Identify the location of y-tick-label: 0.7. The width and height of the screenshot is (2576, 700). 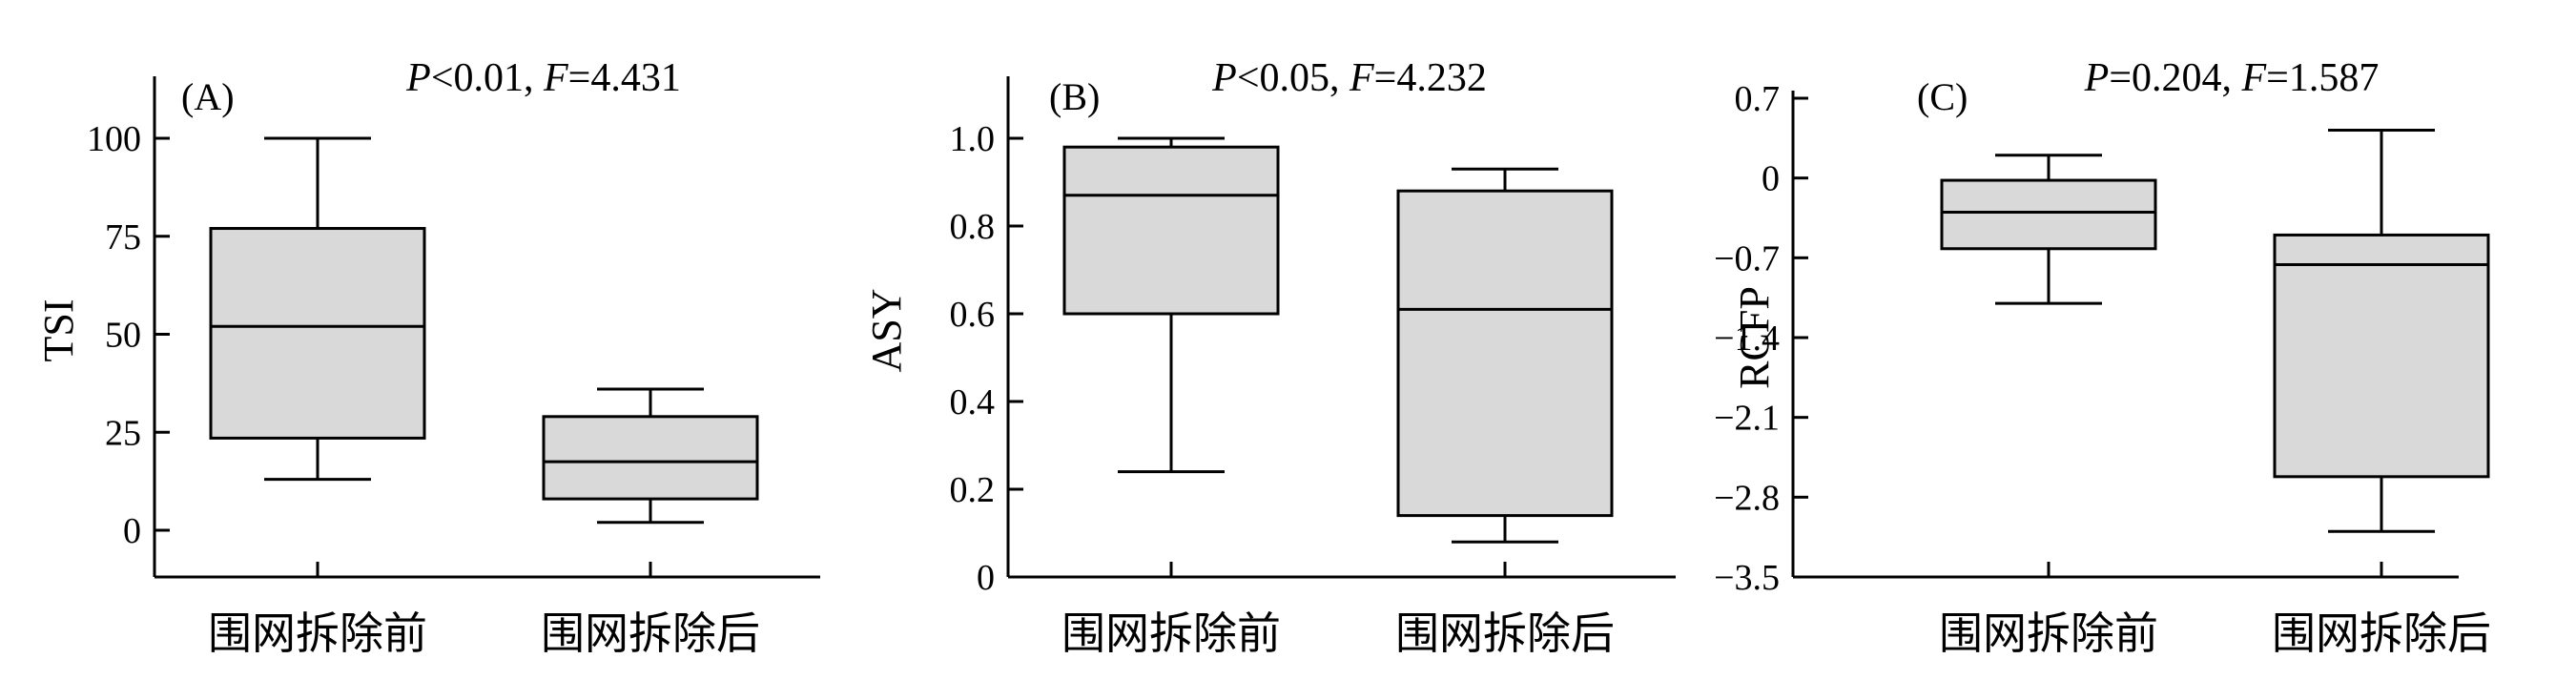
(1758, 99).